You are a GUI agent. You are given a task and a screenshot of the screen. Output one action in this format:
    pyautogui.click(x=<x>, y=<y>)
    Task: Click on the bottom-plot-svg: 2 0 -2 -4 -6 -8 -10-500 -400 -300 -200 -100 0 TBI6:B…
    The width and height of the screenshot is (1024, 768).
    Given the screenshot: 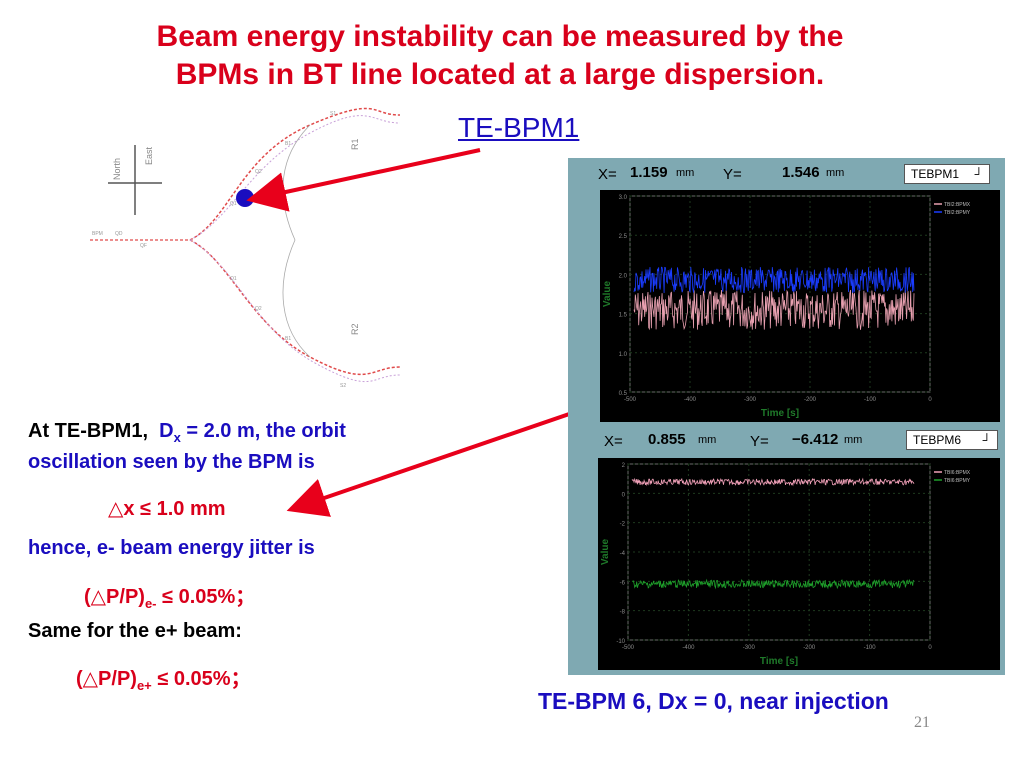 What is the action you would take?
    pyautogui.click(x=785, y=565)
    